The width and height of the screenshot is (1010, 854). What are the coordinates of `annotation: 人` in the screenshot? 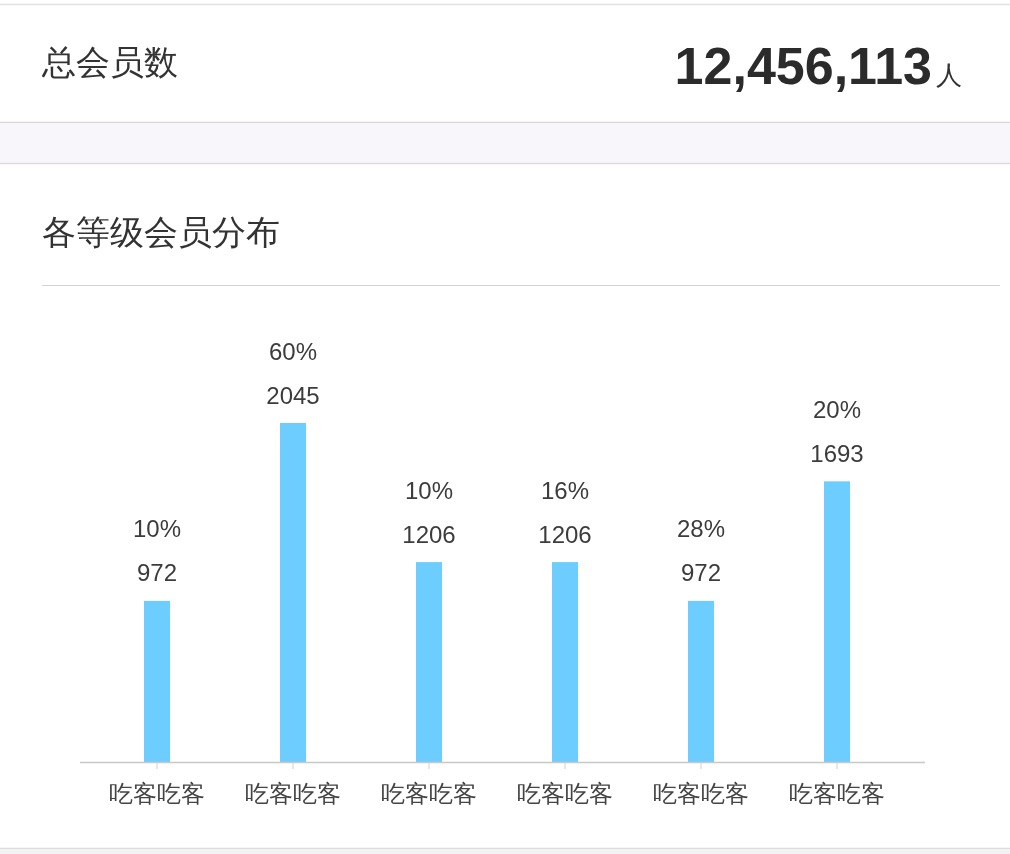 It's located at (949, 75).